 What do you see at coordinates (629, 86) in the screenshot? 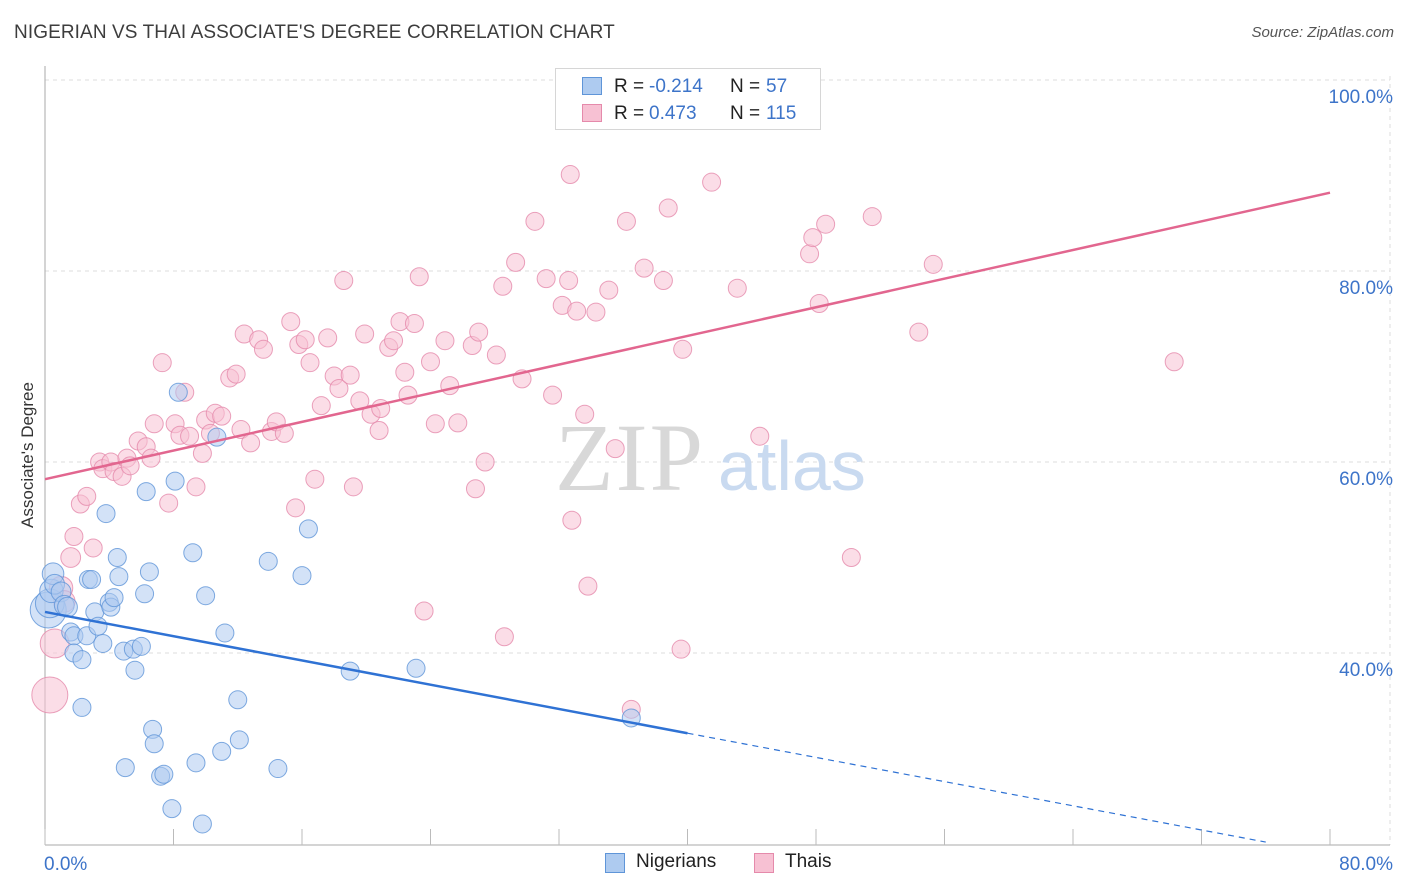
I see `r-label: R =` at bounding box center [629, 86].